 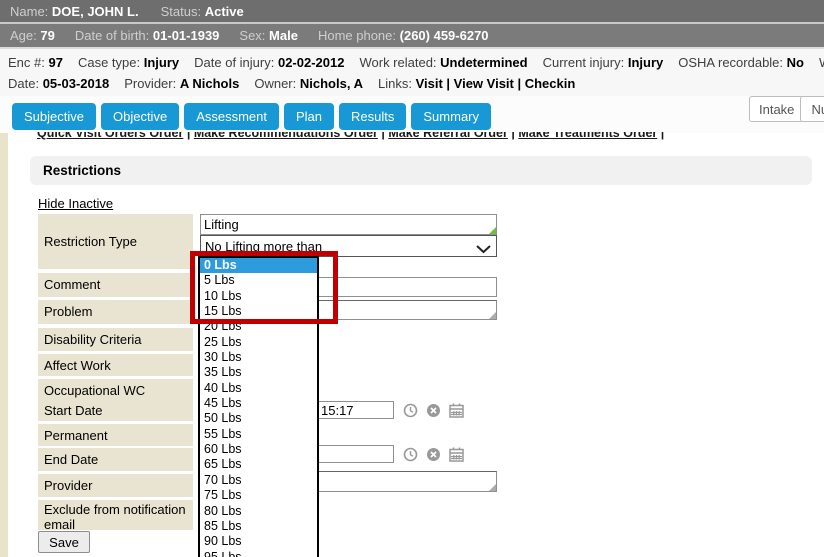 I want to click on order-link: Make Recommendations Order, so click(x=285, y=136).